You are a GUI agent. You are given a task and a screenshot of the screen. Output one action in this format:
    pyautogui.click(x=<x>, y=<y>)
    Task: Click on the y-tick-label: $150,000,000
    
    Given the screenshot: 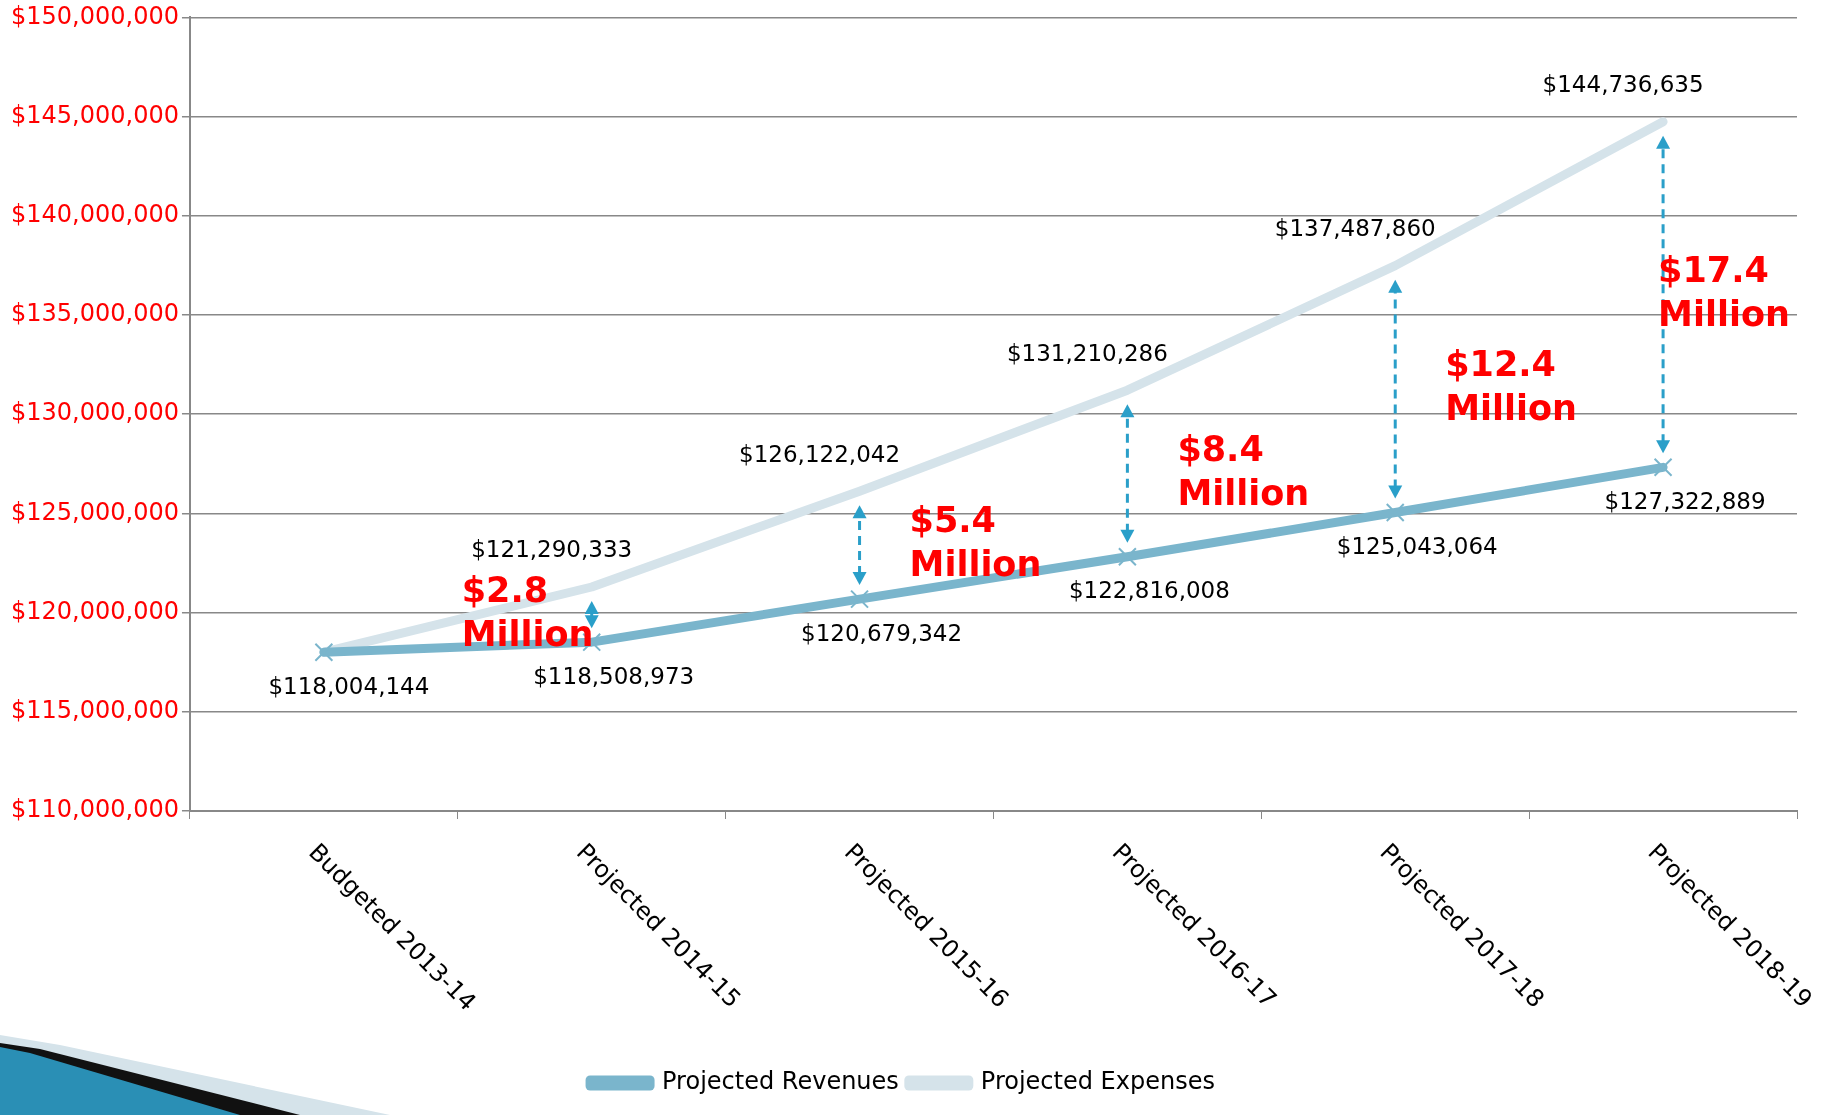 What is the action you would take?
    pyautogui.click(x=95, y=15)
    